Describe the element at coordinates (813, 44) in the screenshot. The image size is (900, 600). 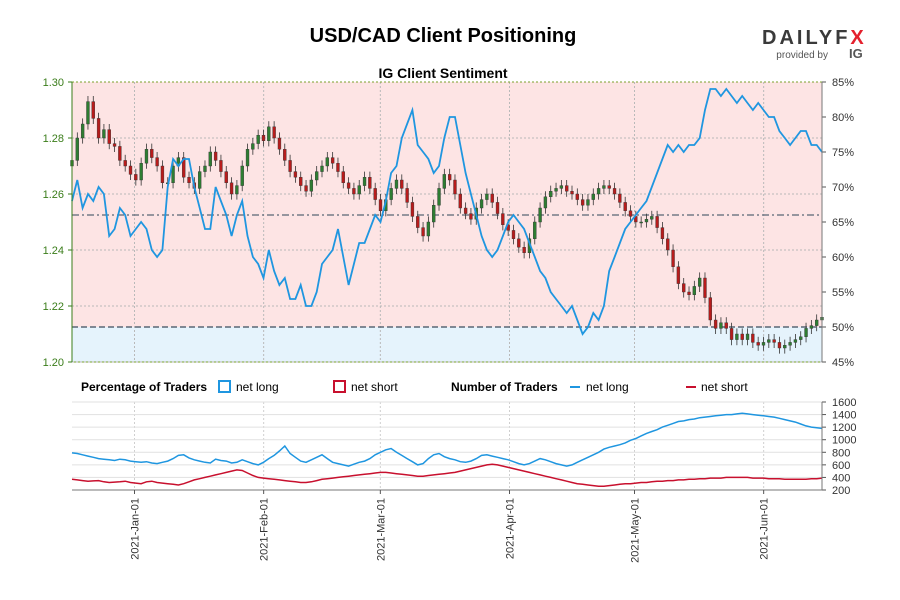
I see `dailyfx-logo: DAILYFX provided by IG` at that location.